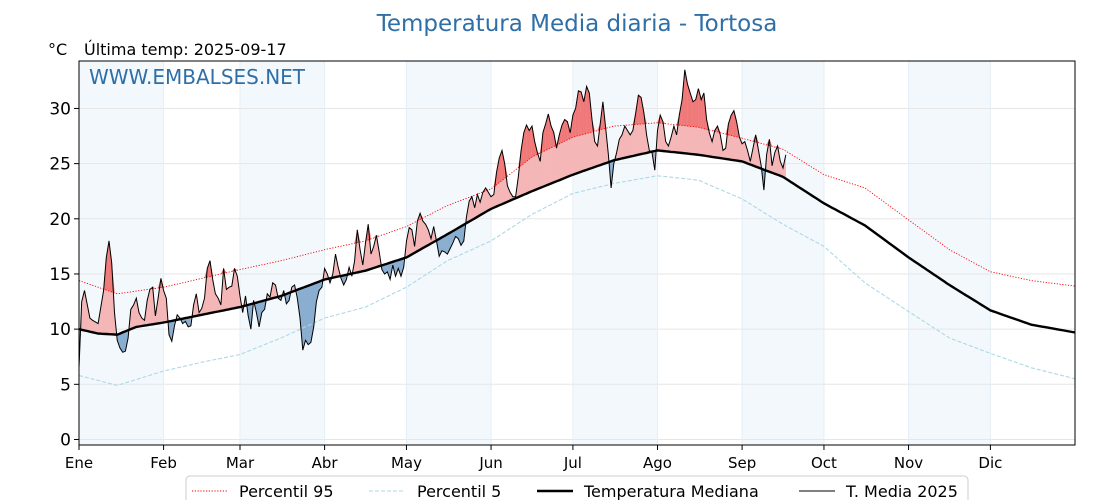 This screenshot has width=1120, height=500. I want to click on y-tick-label: 5, so click(65, 385).